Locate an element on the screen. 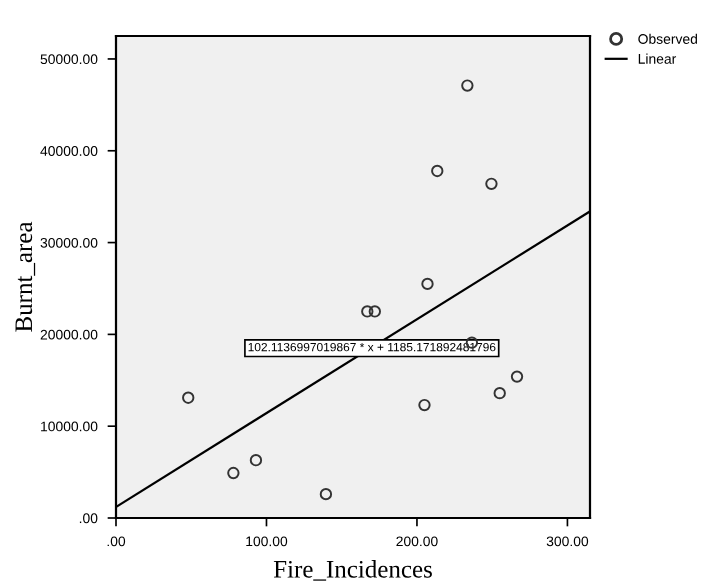 The image size is (704, 582). y-axis-title: Burnt_area is located at coordinates (25, 276).